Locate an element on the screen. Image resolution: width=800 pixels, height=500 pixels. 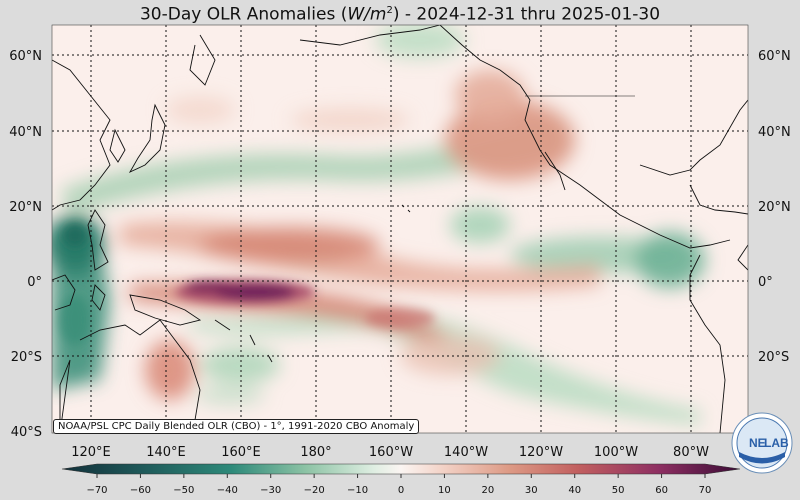
colorbar-tick-label: 60 is located at coordinates (661, 490).